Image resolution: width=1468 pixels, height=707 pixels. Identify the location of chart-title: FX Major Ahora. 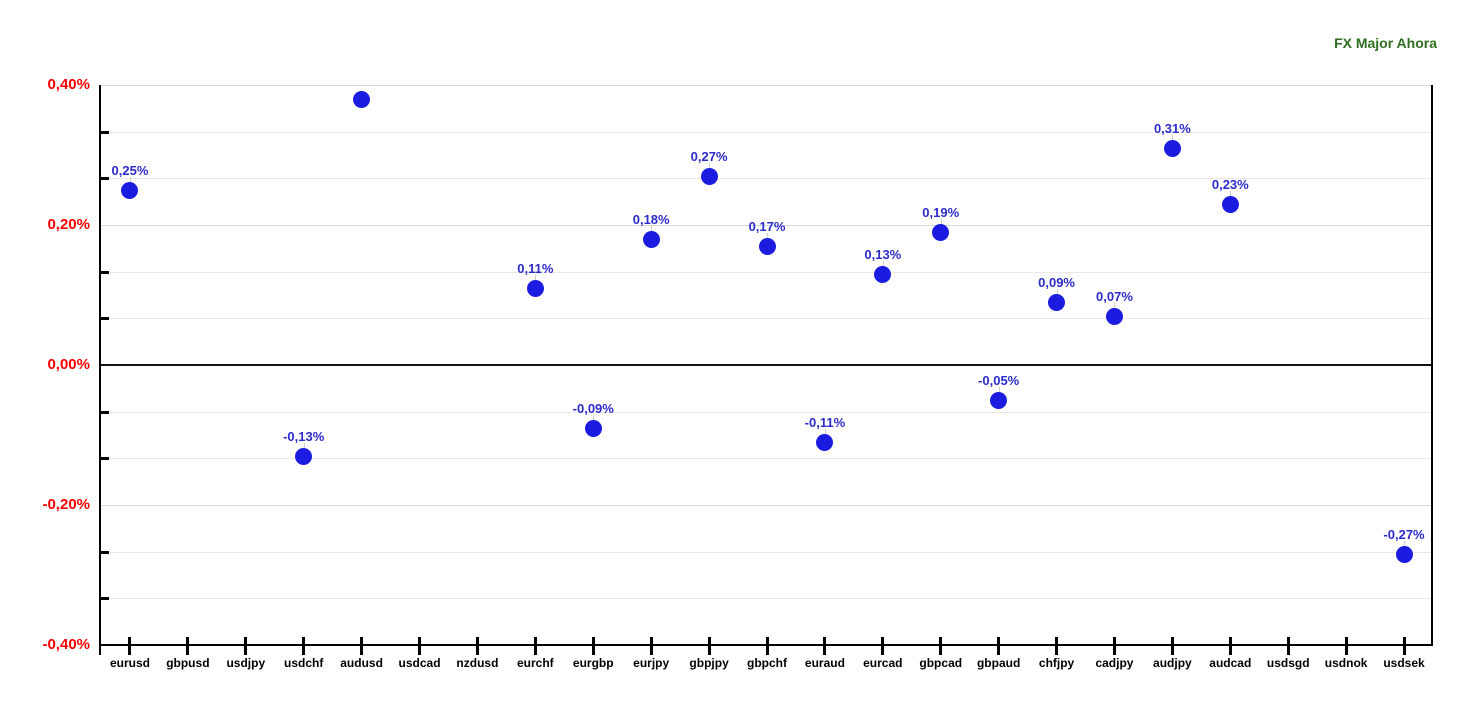
(1385, 43).